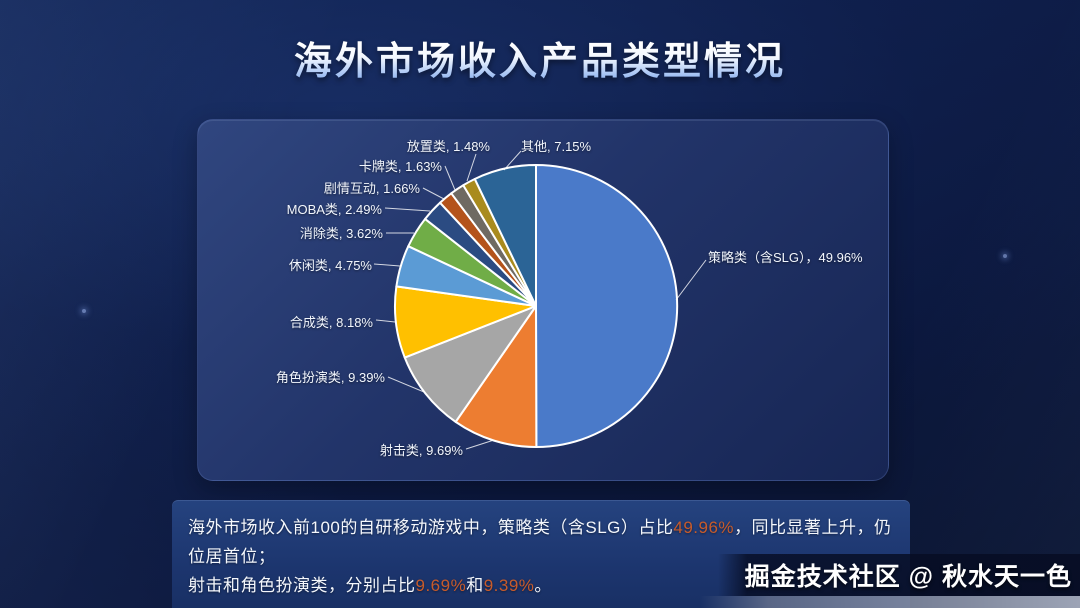 Image resolution: width=1080 pixels, height=608 pixels. I want to click on caption-segment: 海外市场收入前100的自研移动游戏中，策略类（含SLG）占比, so click(431, 527).